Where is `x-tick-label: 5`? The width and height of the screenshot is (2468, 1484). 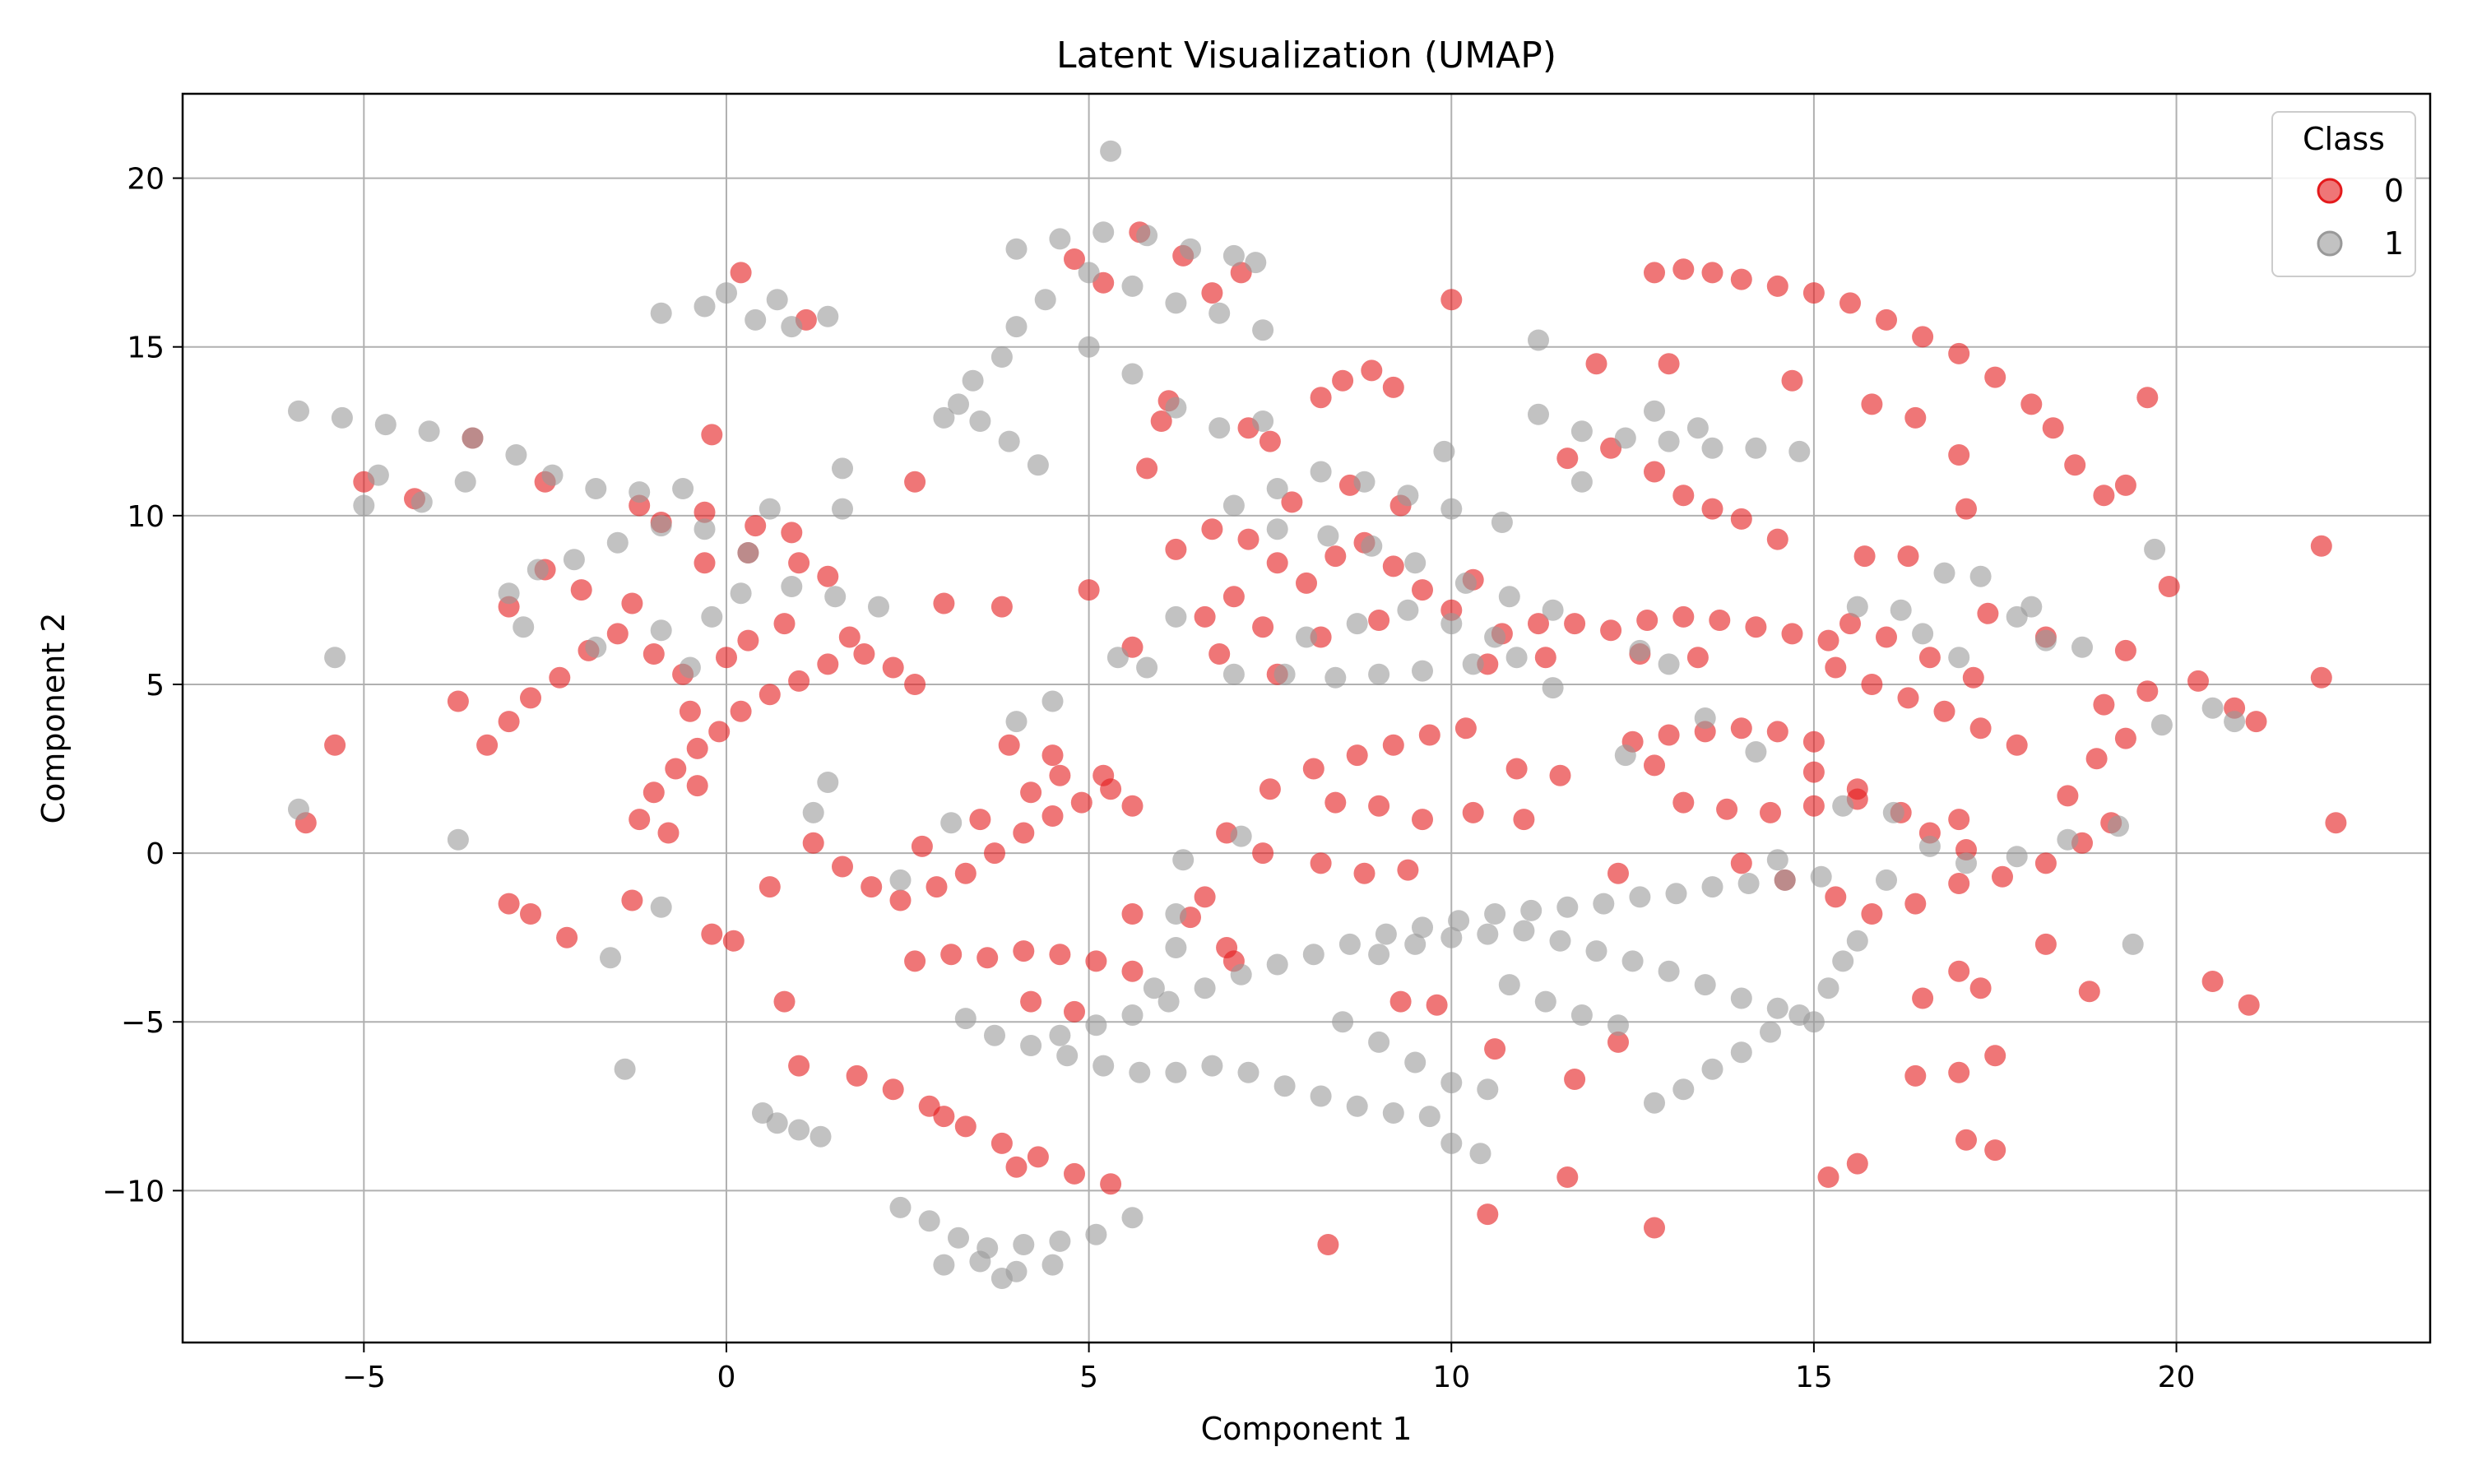
x-tick-label: 5 is located at coordinates (1088, 1377).